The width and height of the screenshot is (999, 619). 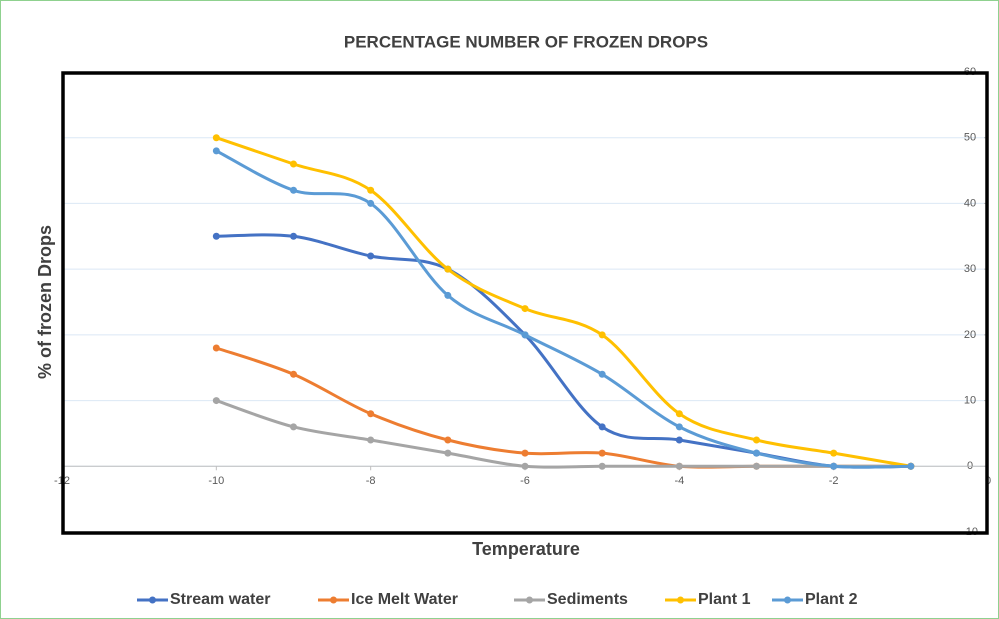 I want to click on y-tick-label: 10, so click(x=970, y=400).